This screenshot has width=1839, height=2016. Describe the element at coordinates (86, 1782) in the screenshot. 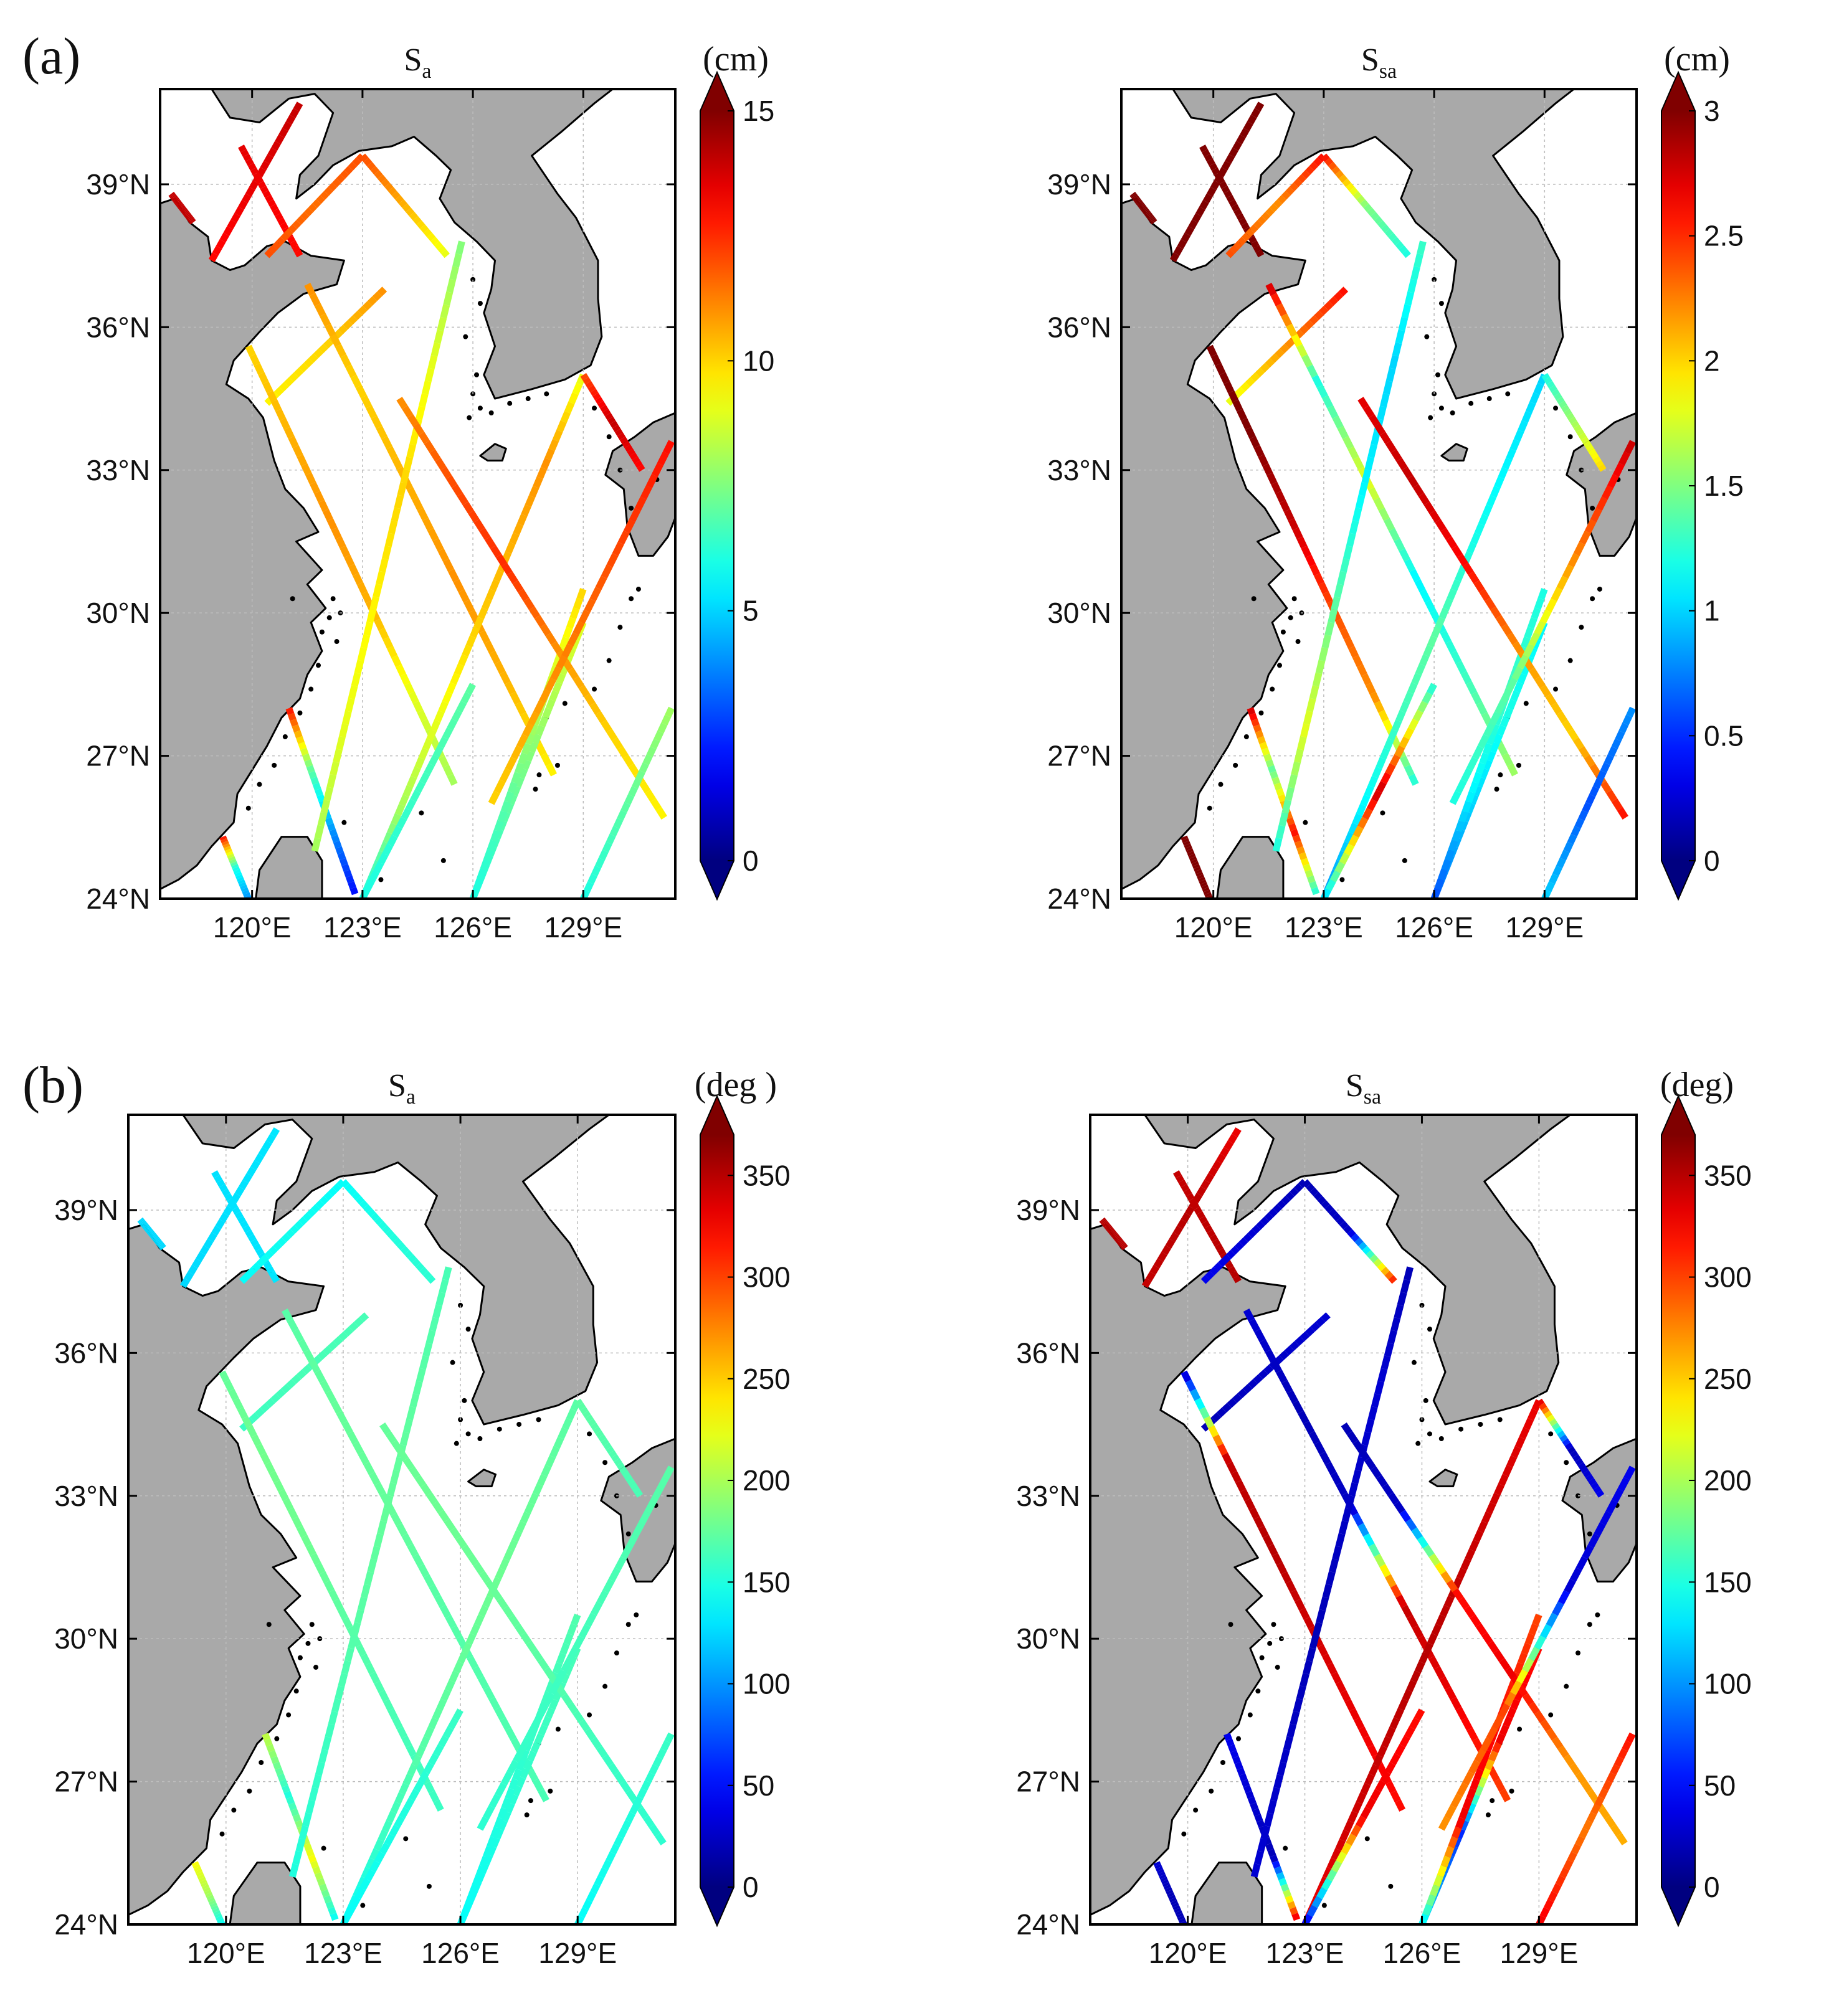

I see `lat-tick-label: 27°N` at that location.